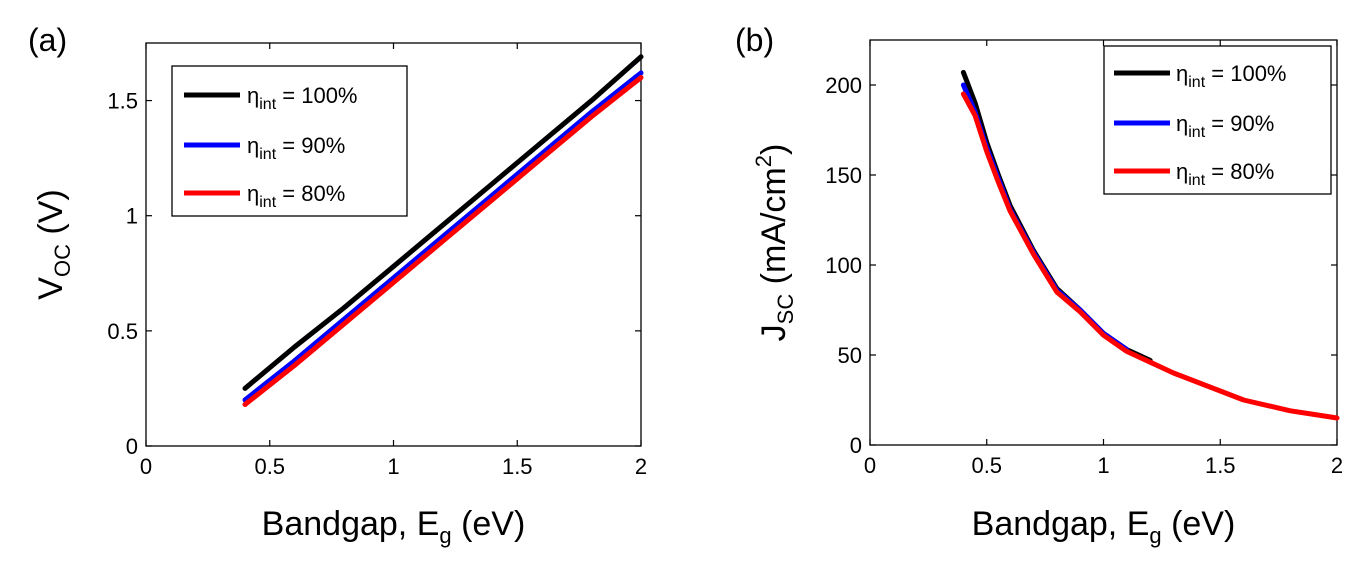  Describe the element at coordinates (843, 175) in the screenshot. I see `y-tick-label: 150` at that location.